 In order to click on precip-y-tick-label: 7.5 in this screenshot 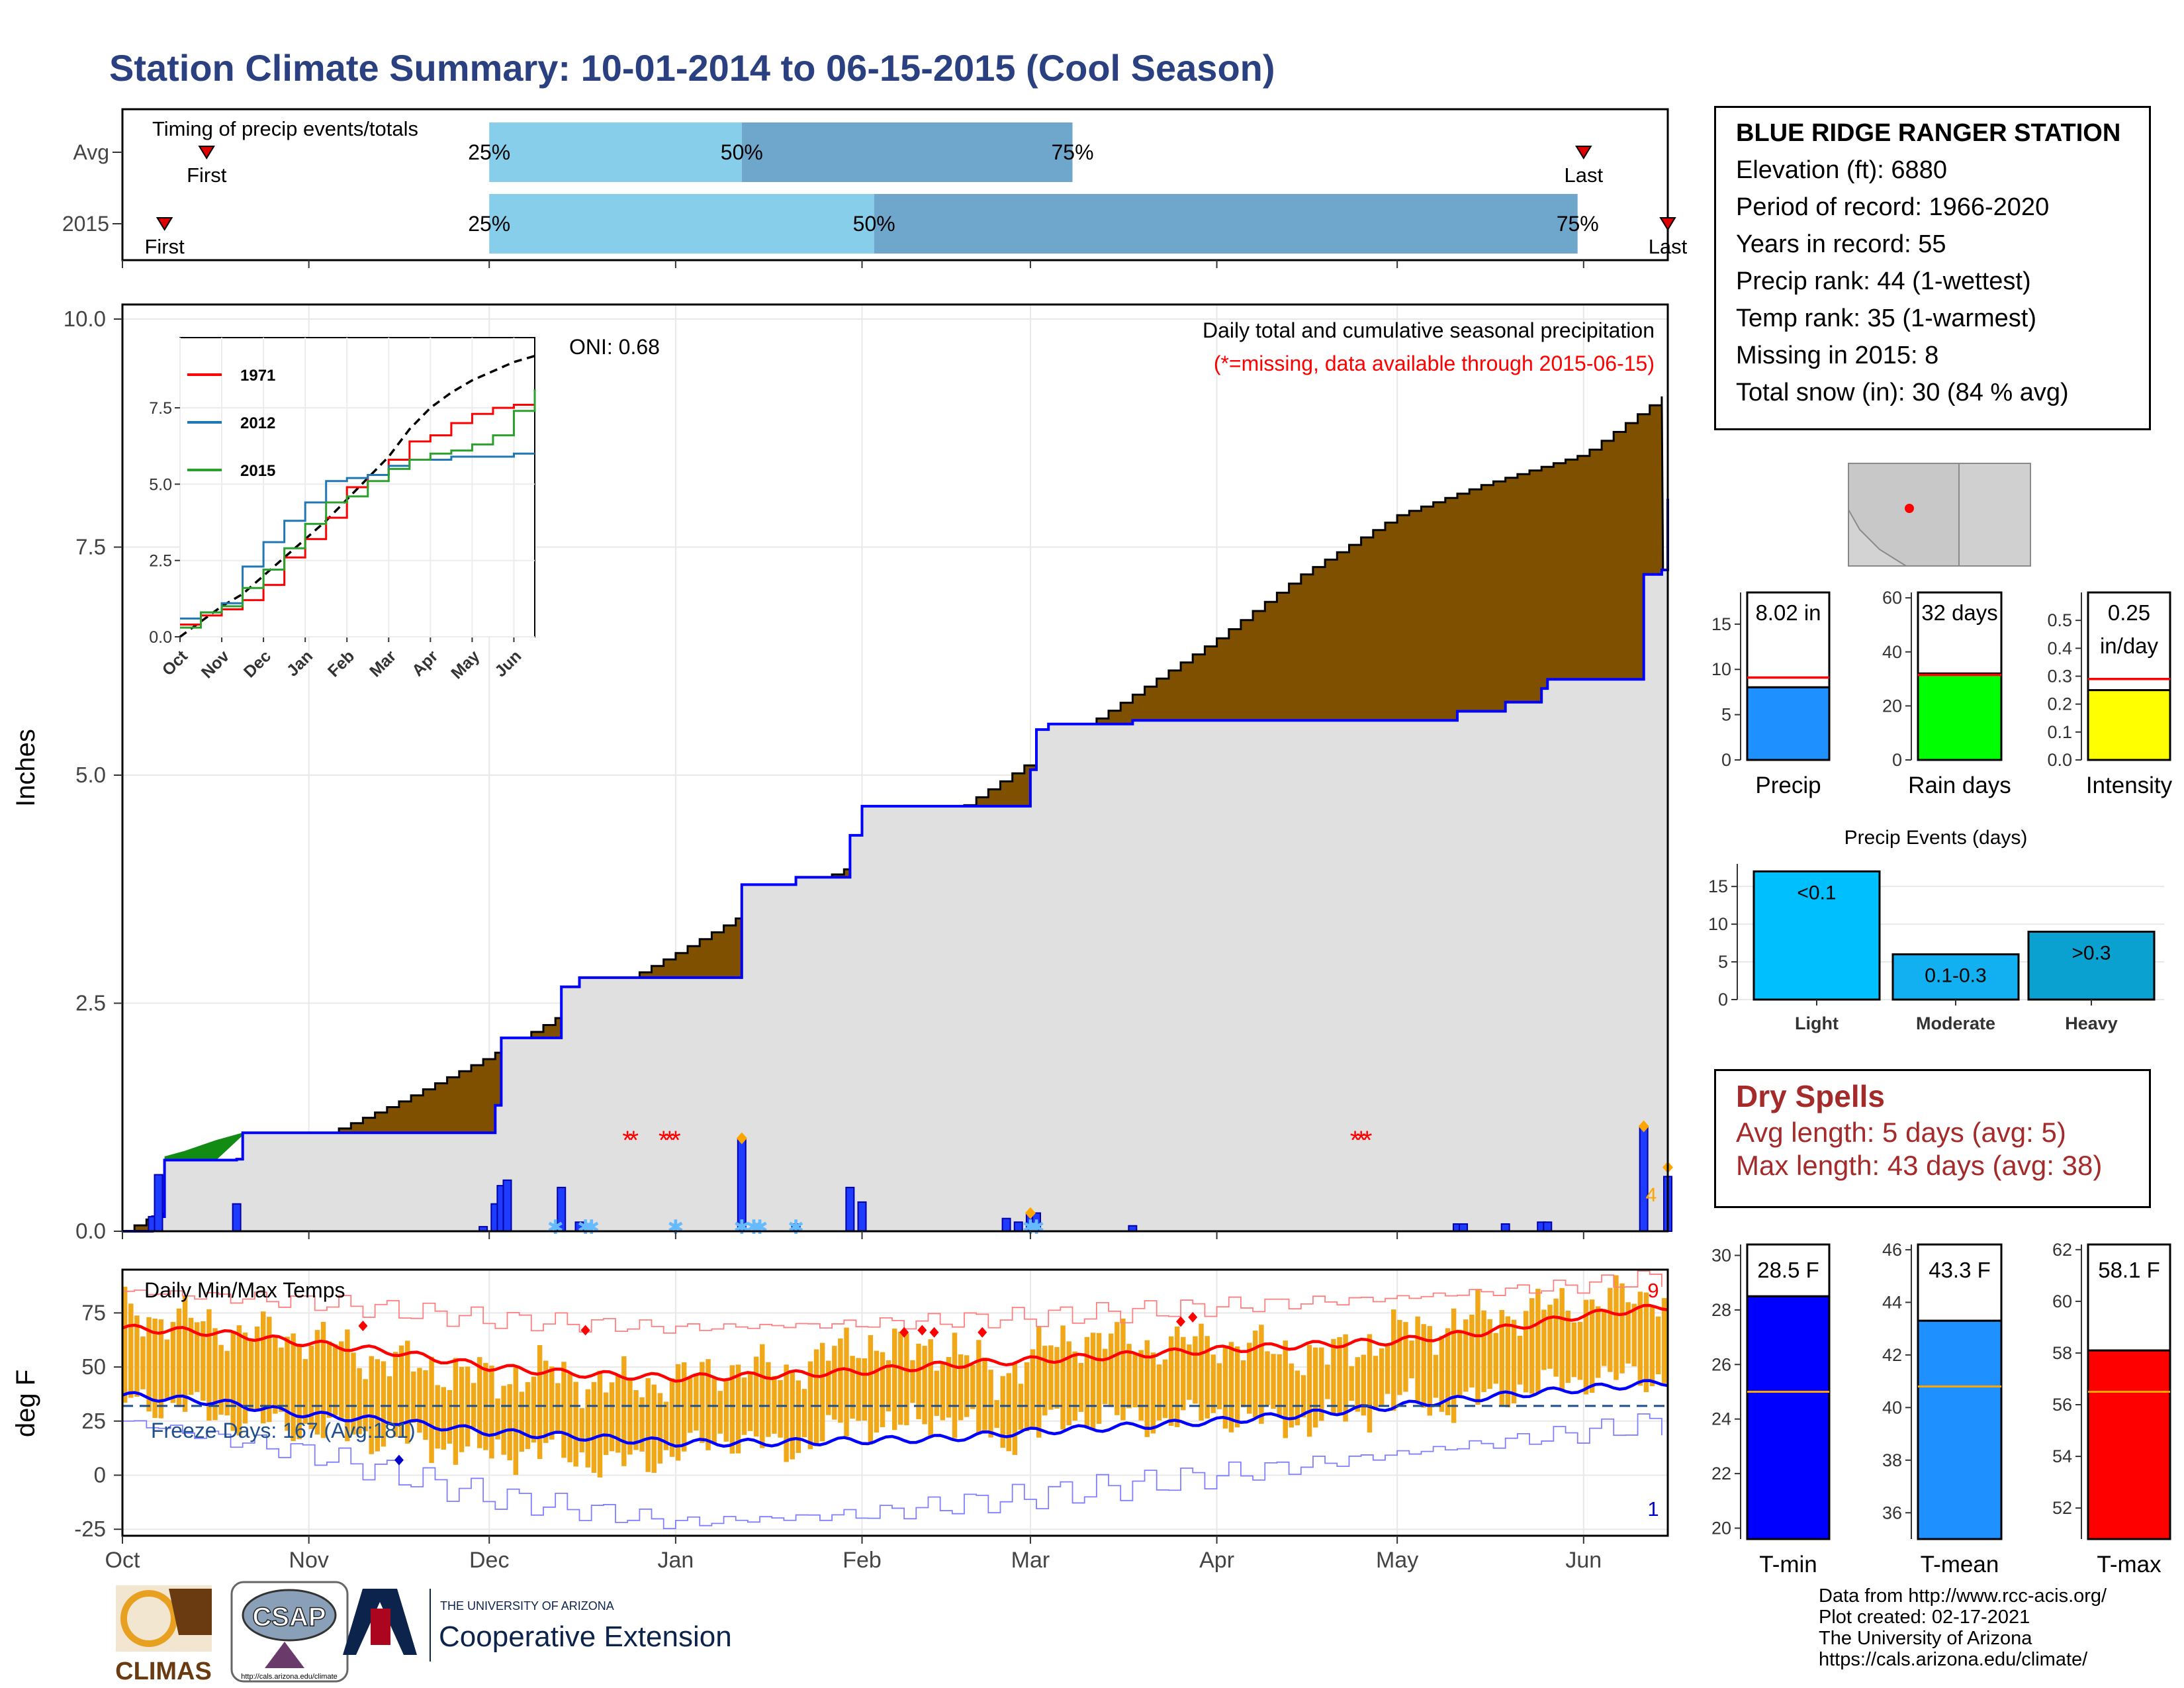, I will do `click(90, 547)`.